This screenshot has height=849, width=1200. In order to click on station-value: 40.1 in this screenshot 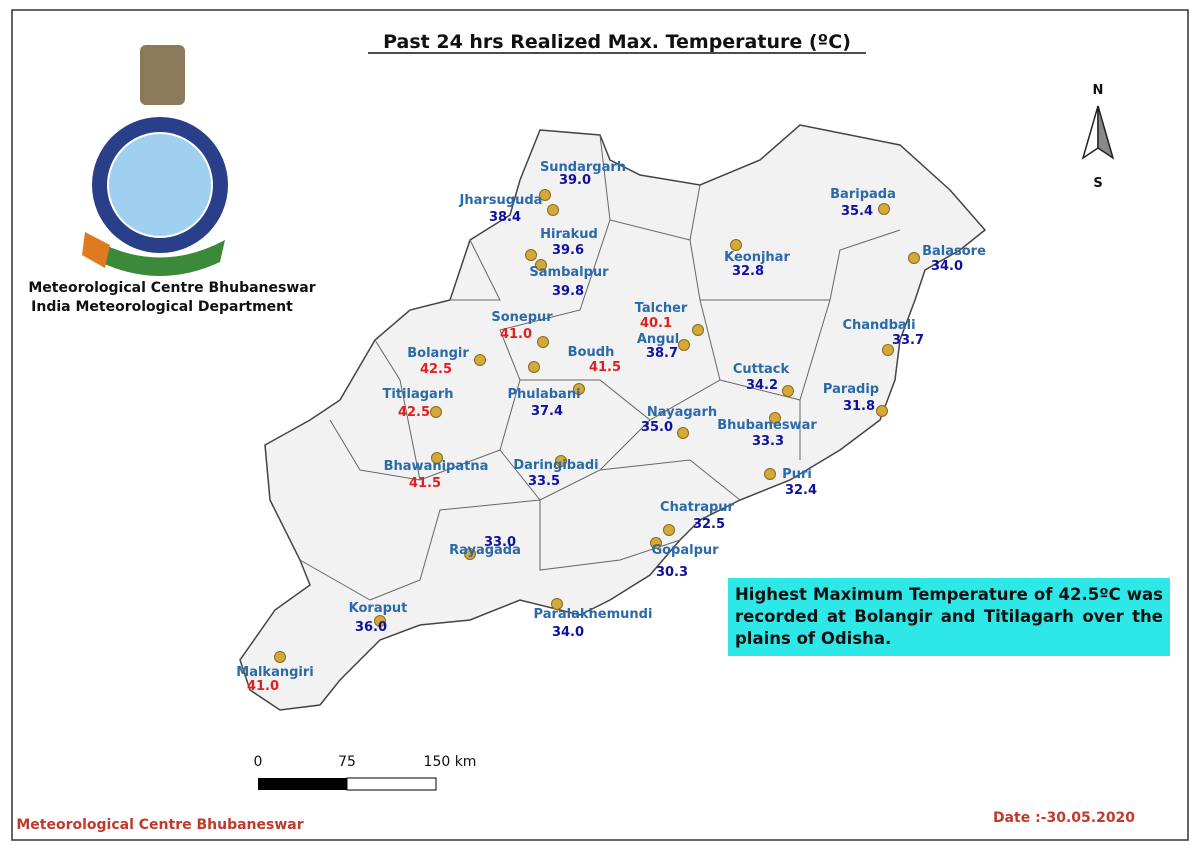, I will do `click(656, 323)`.